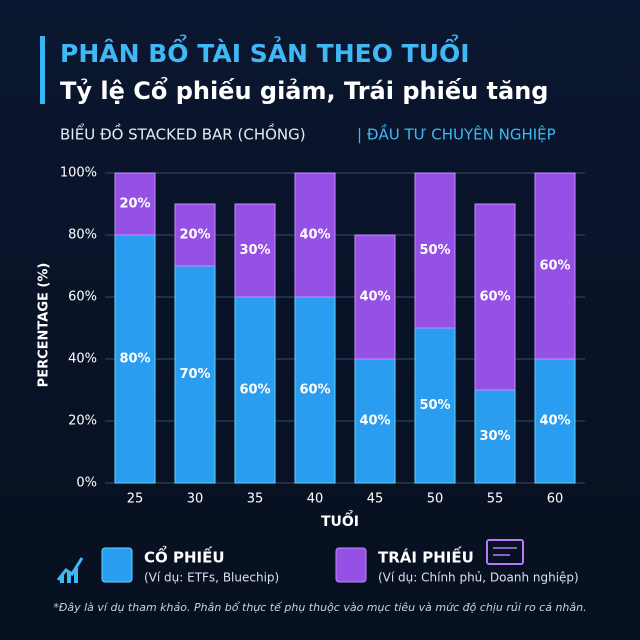 Image resolution: width=640 pixels, height=640 pixels. Describe the element at coordinates (82, 235) in the screenshot. I see `y-tick-label: 80%` at that location.